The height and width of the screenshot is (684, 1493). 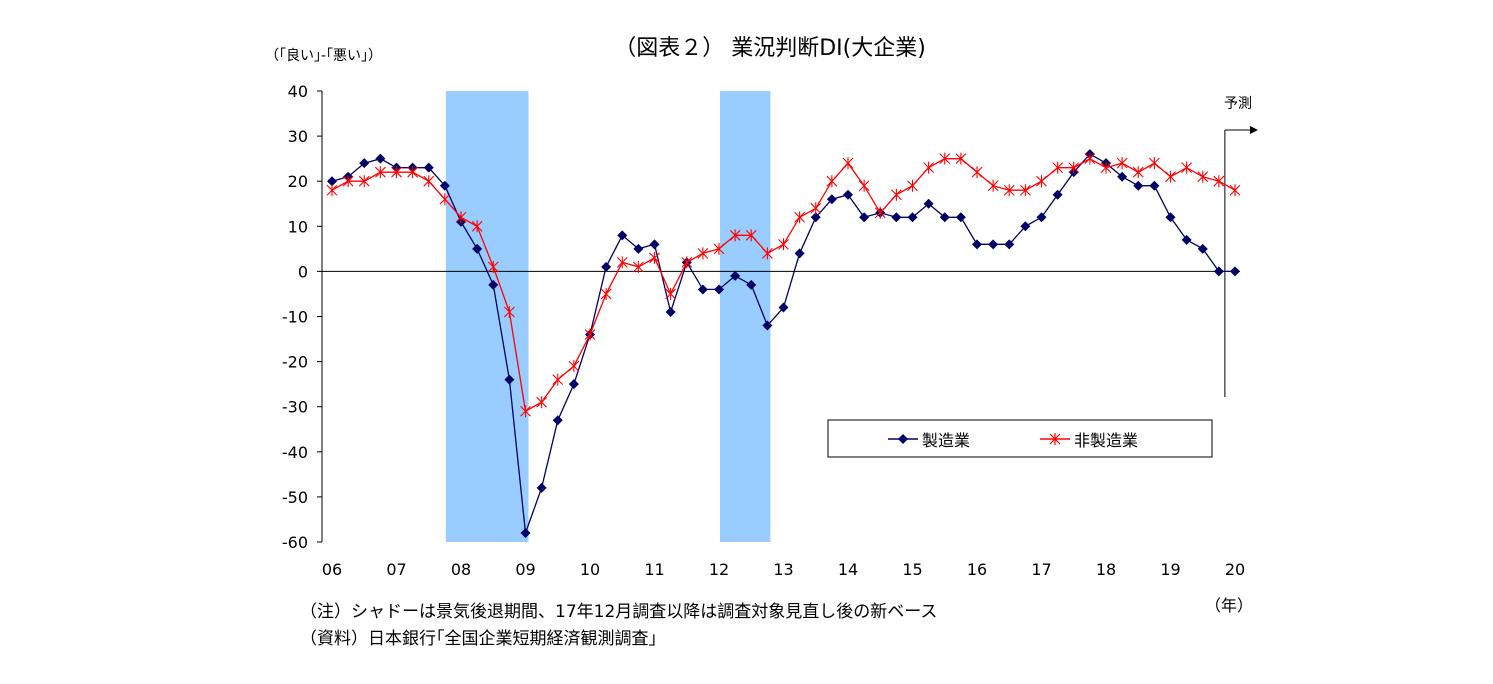 What do you see at coordinates (525, 569) in the screenshot?
I see `x-tick-label: 09` at bounding box center [525, 569].